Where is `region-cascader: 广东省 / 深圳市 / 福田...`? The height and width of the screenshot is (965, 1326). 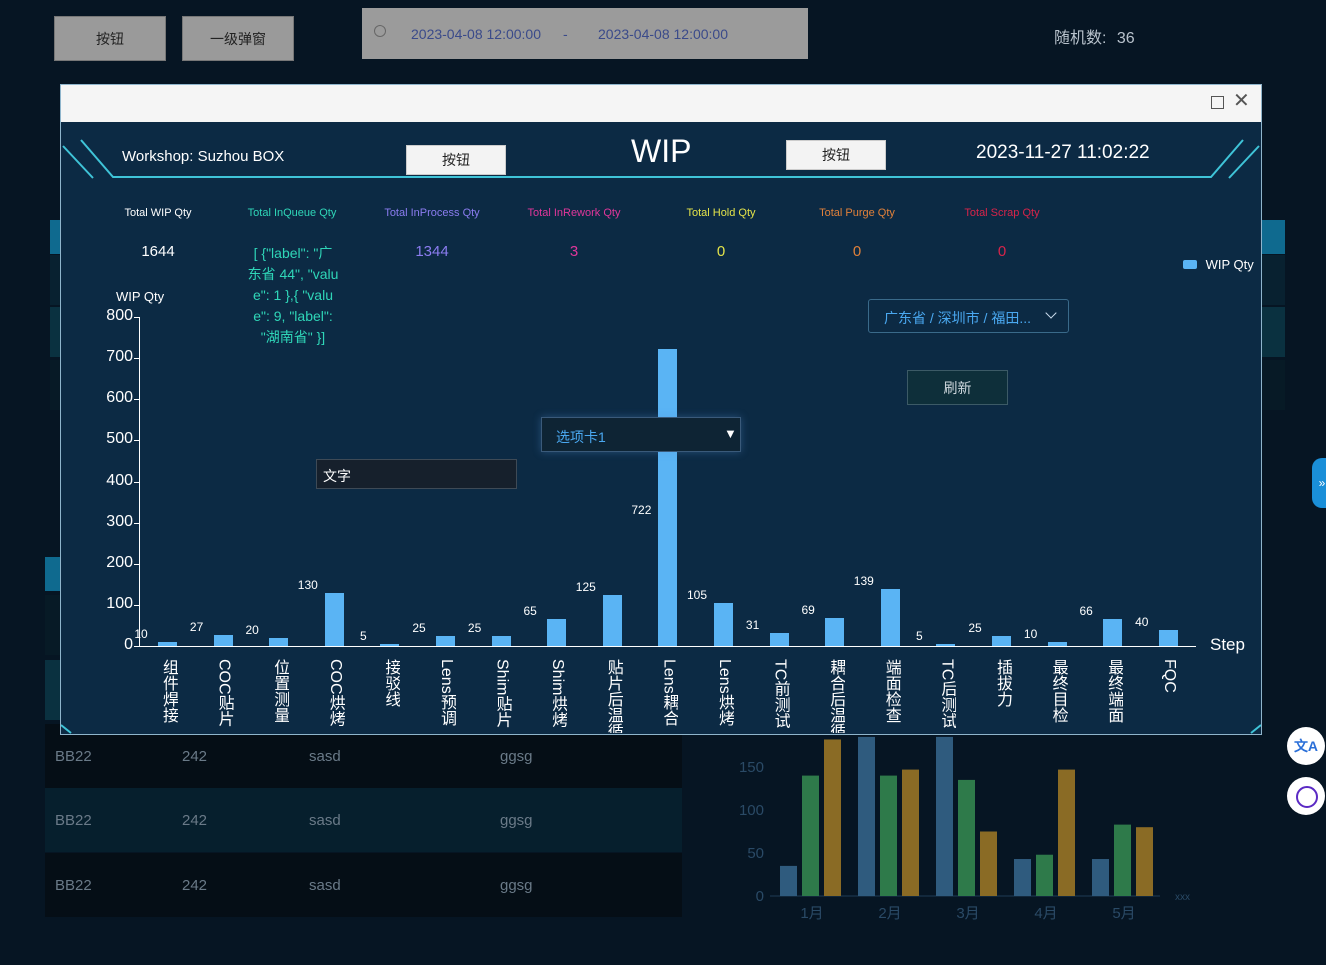
region-cascader: 广东省 / 深圳市 / 福田... is located at coordinates (968, 316).